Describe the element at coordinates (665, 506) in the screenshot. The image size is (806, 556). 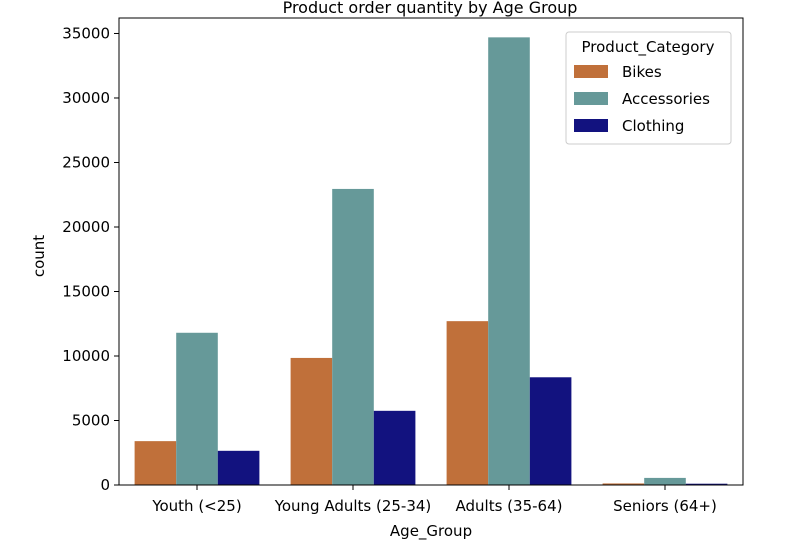
I see `x-tick-label: Seniors (64+)` at that location.